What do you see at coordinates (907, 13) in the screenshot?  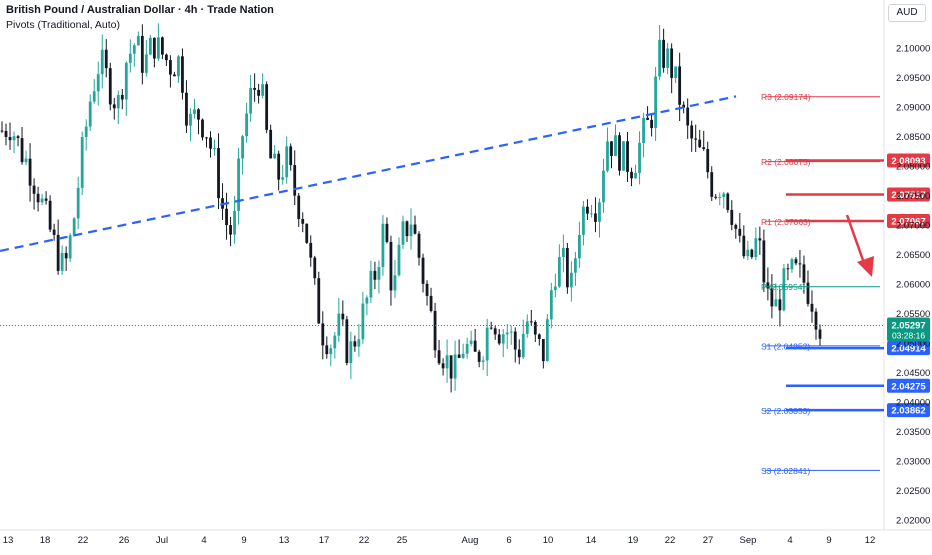 I see `currency-button: AUD` at bounding box center [907, 13].